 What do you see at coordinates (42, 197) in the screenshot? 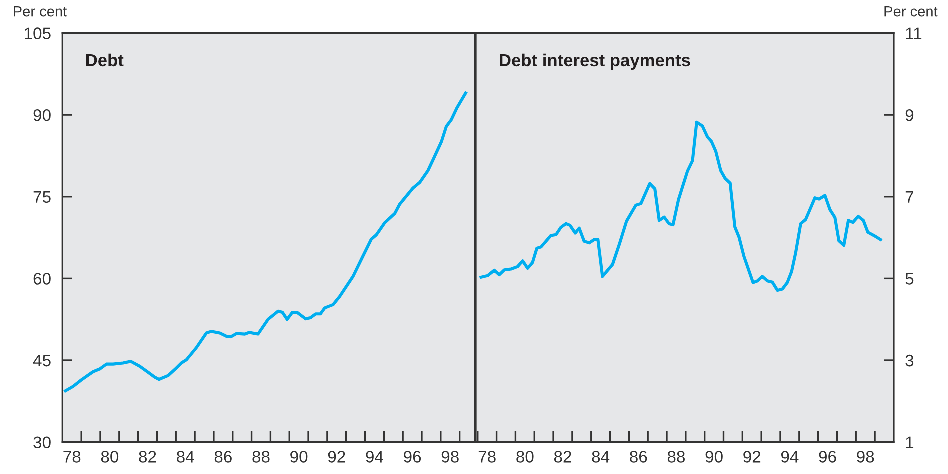
I see `y-tick-label: 75` at bounding box center [42, 197].